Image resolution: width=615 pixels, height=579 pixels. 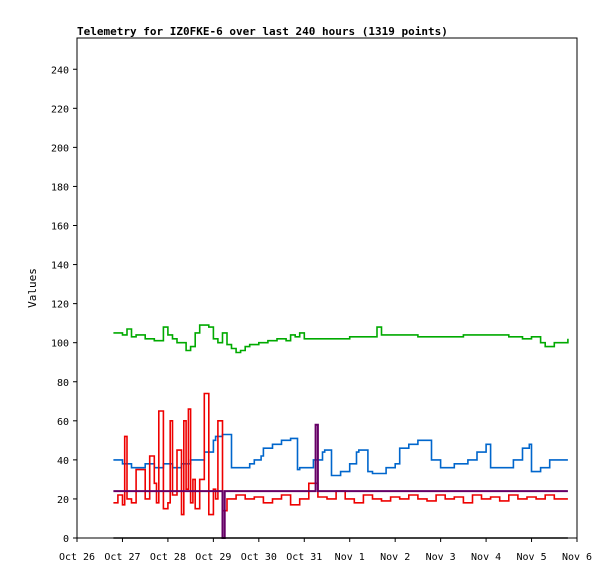 What do you see at coordinates (63, 422) in the screenshot?
I see `y-tick-label: 60` at bounding box center [63, 422].